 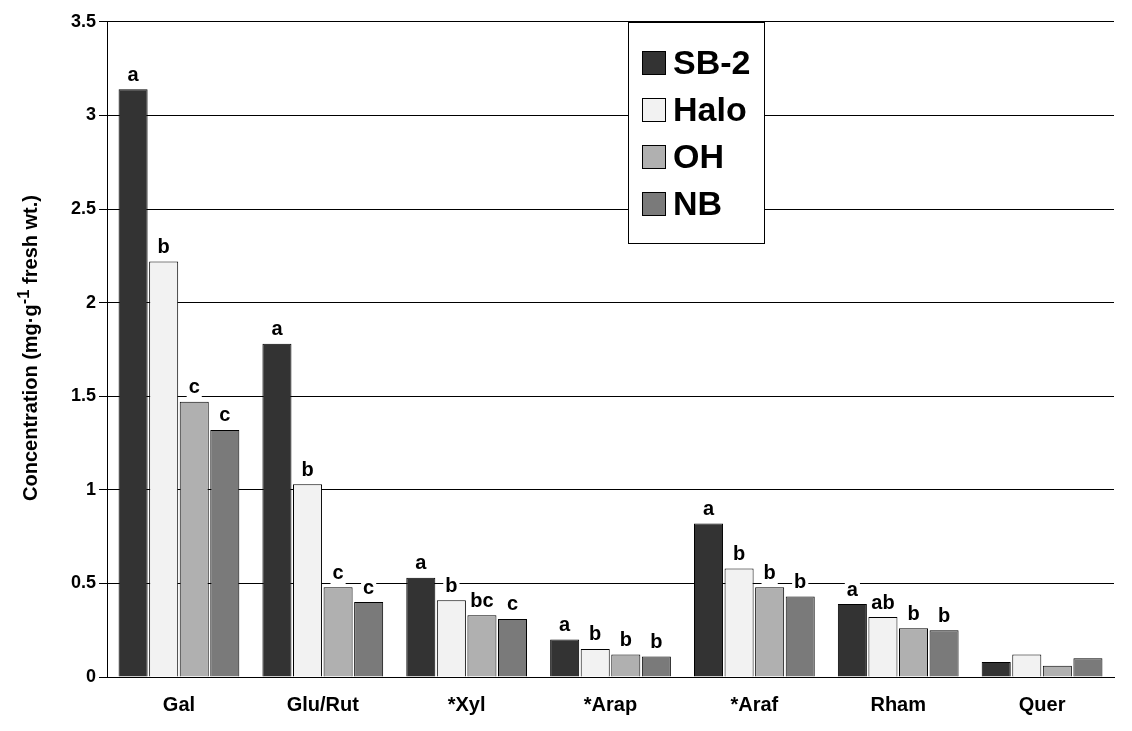 What do you see at coordinates (91, 301) in the screenshot?
I see `y-tick-label: 2` at bounding box center [91, 301].